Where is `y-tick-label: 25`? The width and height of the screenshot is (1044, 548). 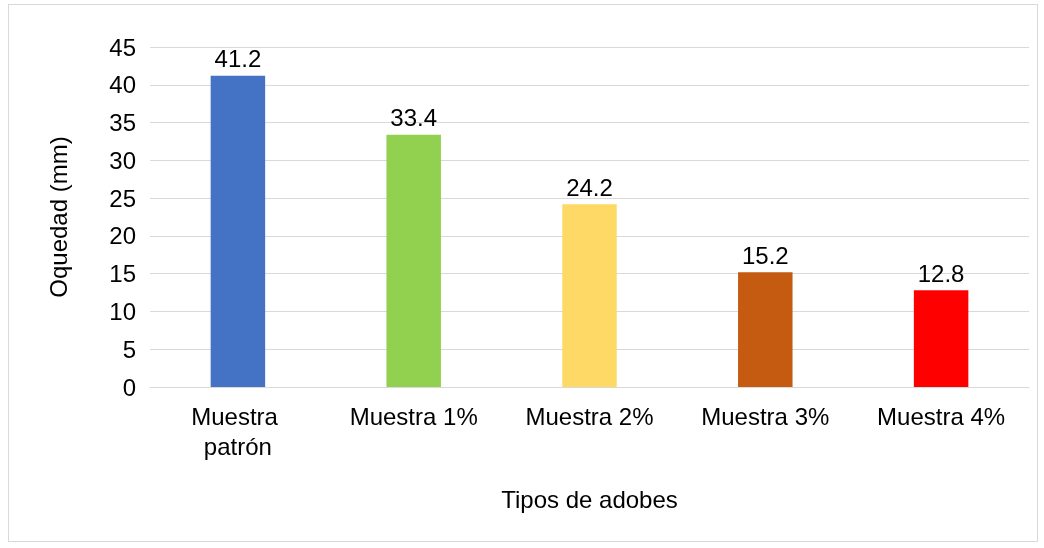
y-tick-label: 25 is located at coordinates (122, 198).